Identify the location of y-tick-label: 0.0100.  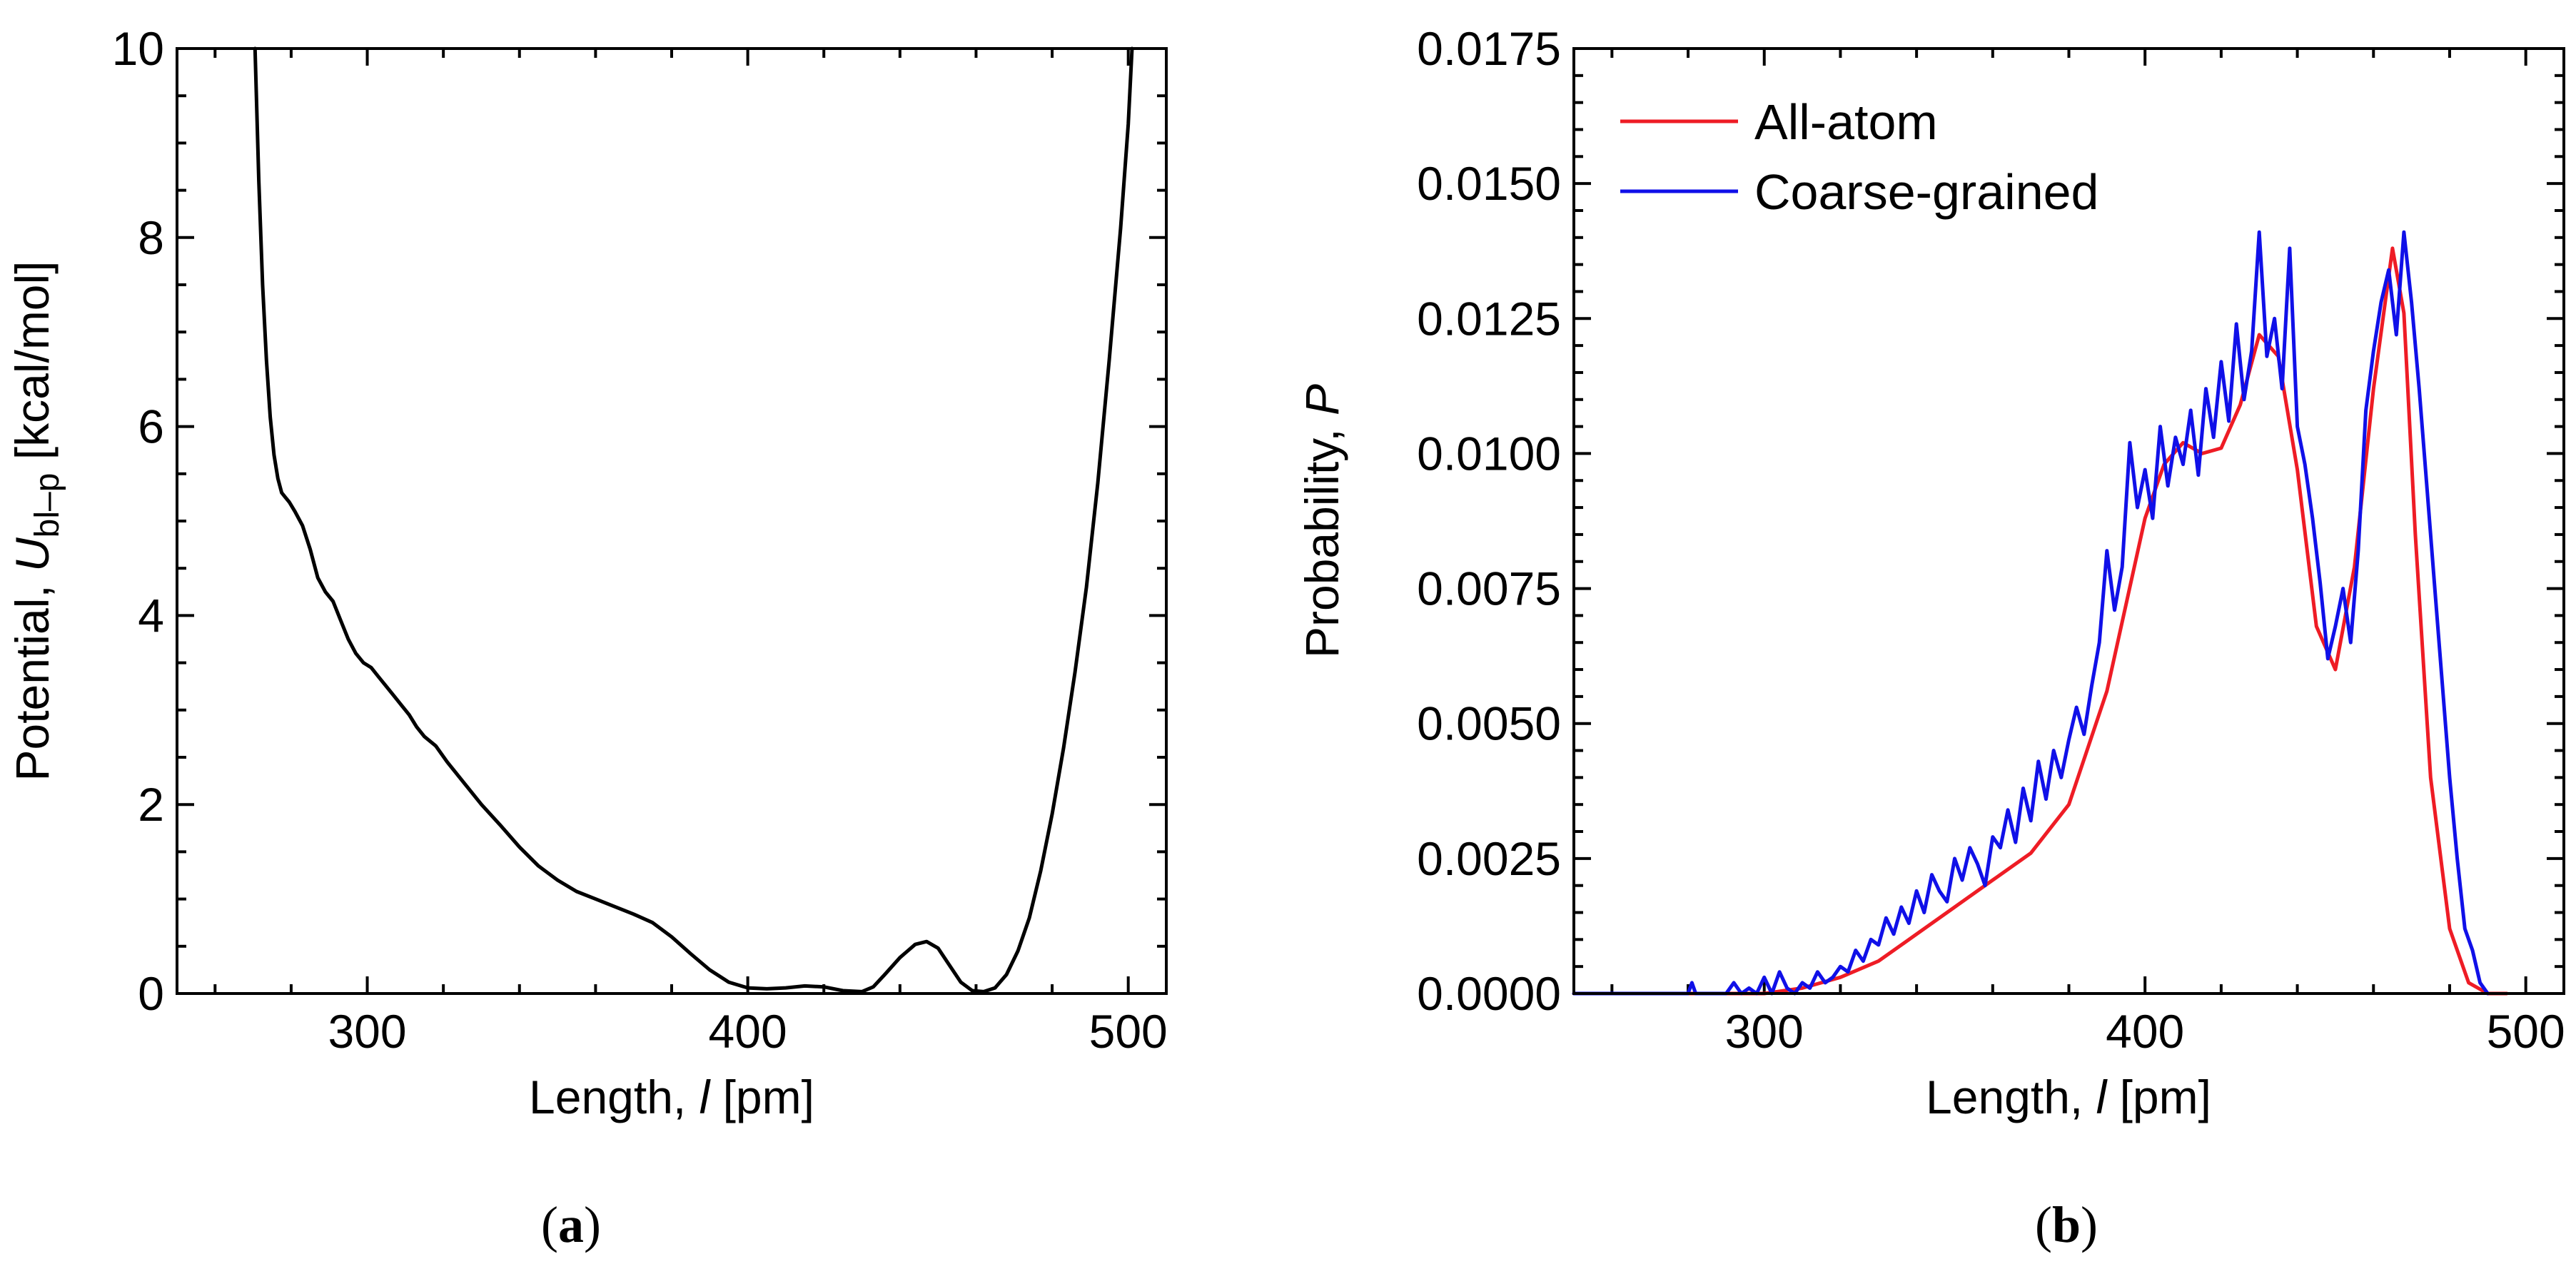
(1489, 454).